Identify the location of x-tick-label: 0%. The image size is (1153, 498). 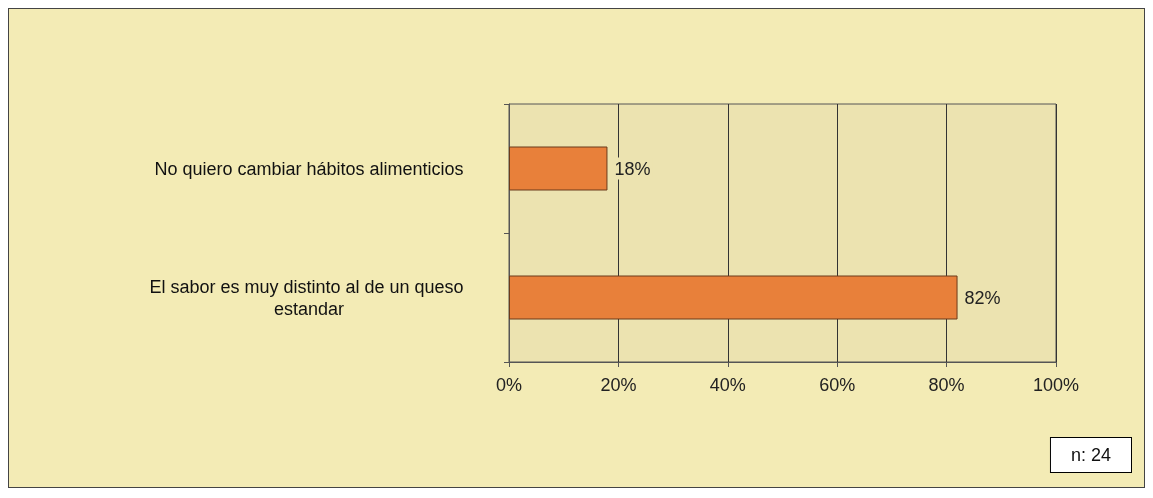
(509, 385).